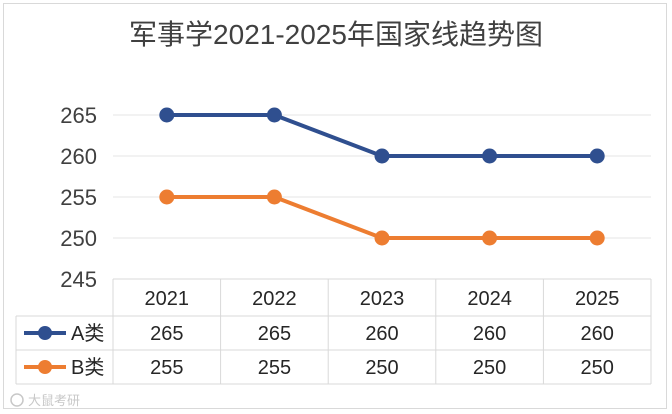 Image resolution: width=672 pixels, height=414 pixels. I want to click on y-axis-ticks: 265 260 255 250 245, so click(78, 197).